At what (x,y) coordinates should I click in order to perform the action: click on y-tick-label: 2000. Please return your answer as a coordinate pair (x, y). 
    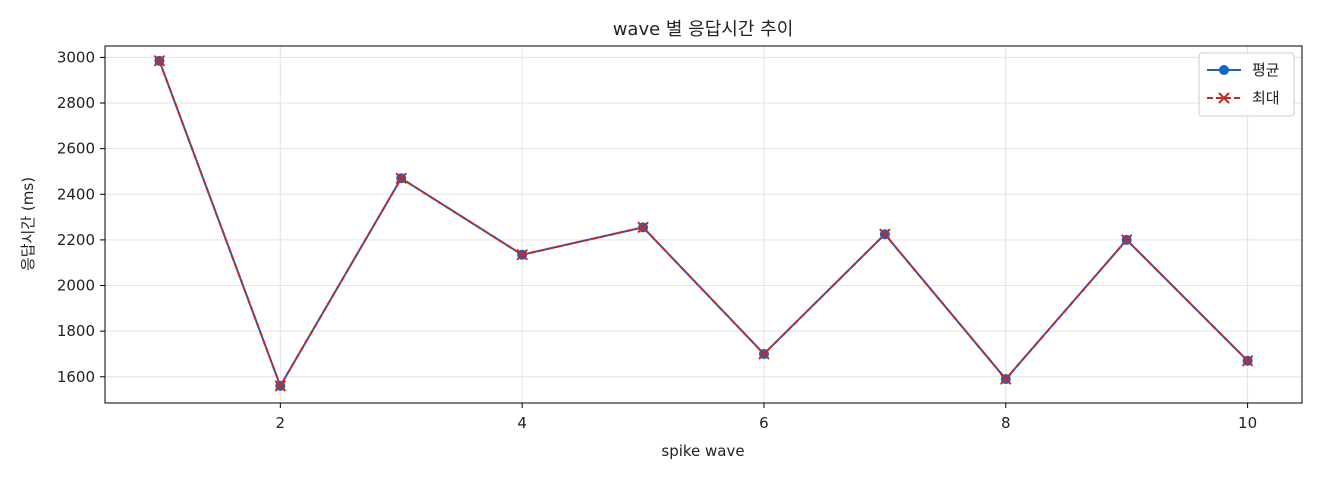
    Looking at the image, I should click on (76, 286).